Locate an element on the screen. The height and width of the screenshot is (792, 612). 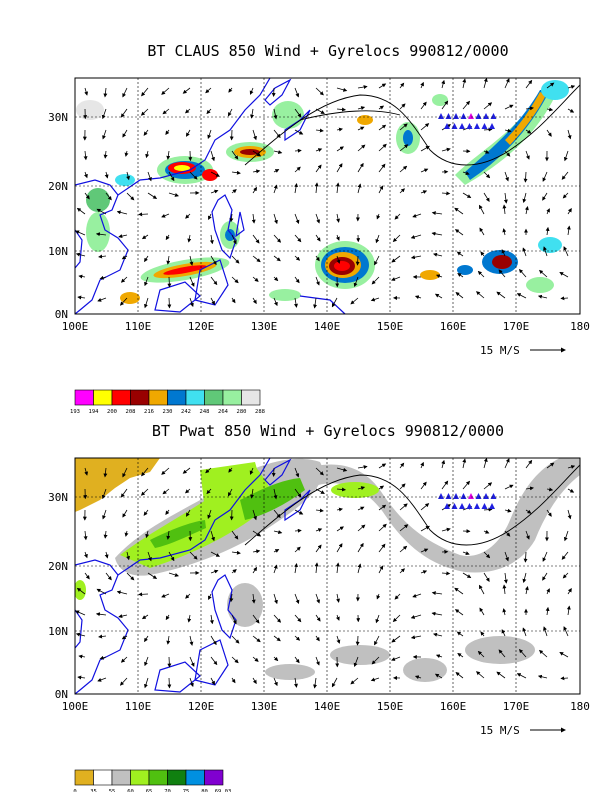
legend-label: 69.03 is located at coordinates (223, 790).